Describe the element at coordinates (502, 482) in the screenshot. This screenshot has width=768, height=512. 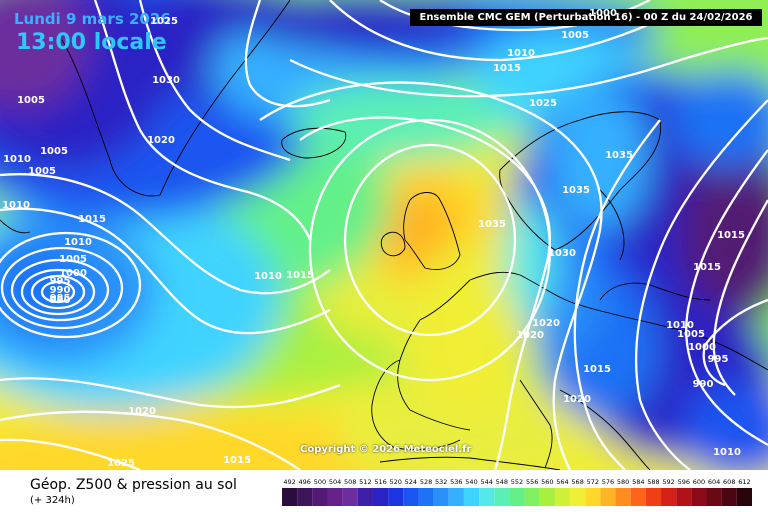
I see `scale-value-label: 548` at that location.